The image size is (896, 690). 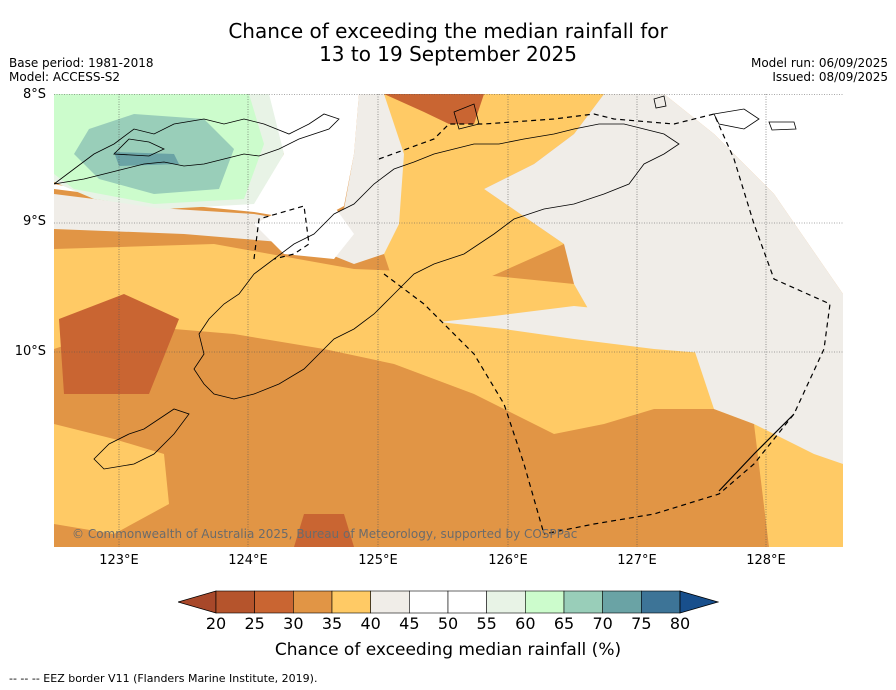 I want to click on colorbar-high-arrow, so click(x=699, y=602).